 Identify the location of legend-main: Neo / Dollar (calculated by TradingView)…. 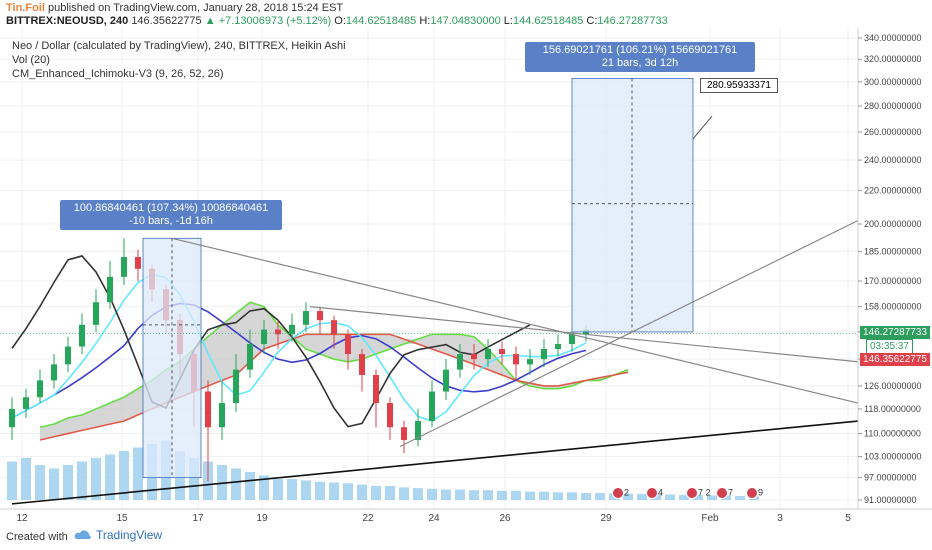
(179, 46).